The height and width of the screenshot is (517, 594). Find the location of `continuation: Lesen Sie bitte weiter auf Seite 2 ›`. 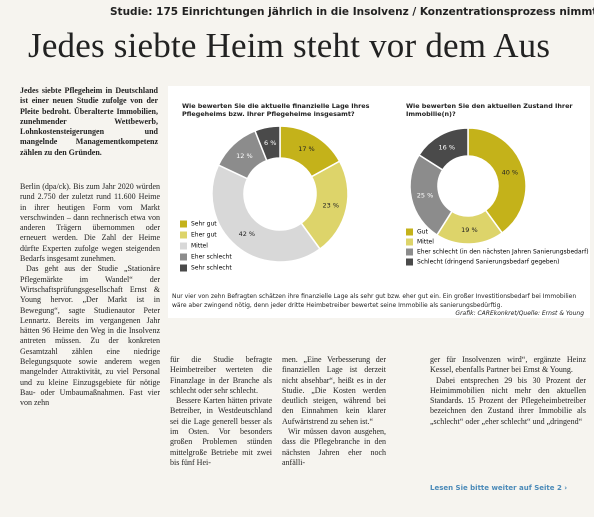

continuation: Lesen Sie bitte weiter auf Seite 2 › is located at coordinates (499, 488).